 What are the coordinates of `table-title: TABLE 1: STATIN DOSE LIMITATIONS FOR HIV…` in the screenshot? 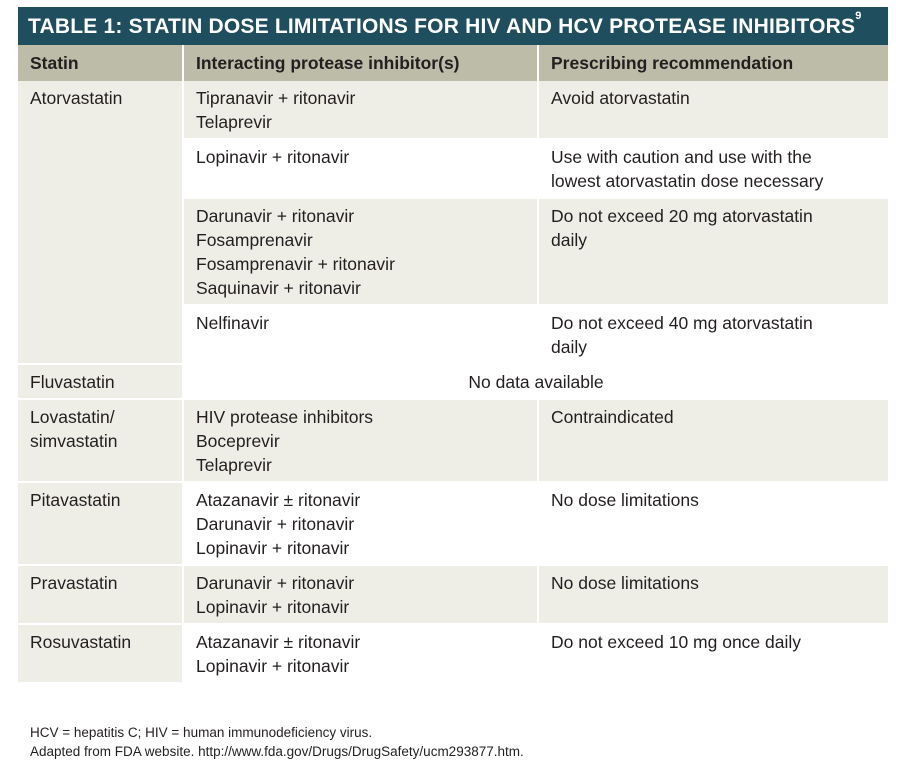 It's located at (453, 26).